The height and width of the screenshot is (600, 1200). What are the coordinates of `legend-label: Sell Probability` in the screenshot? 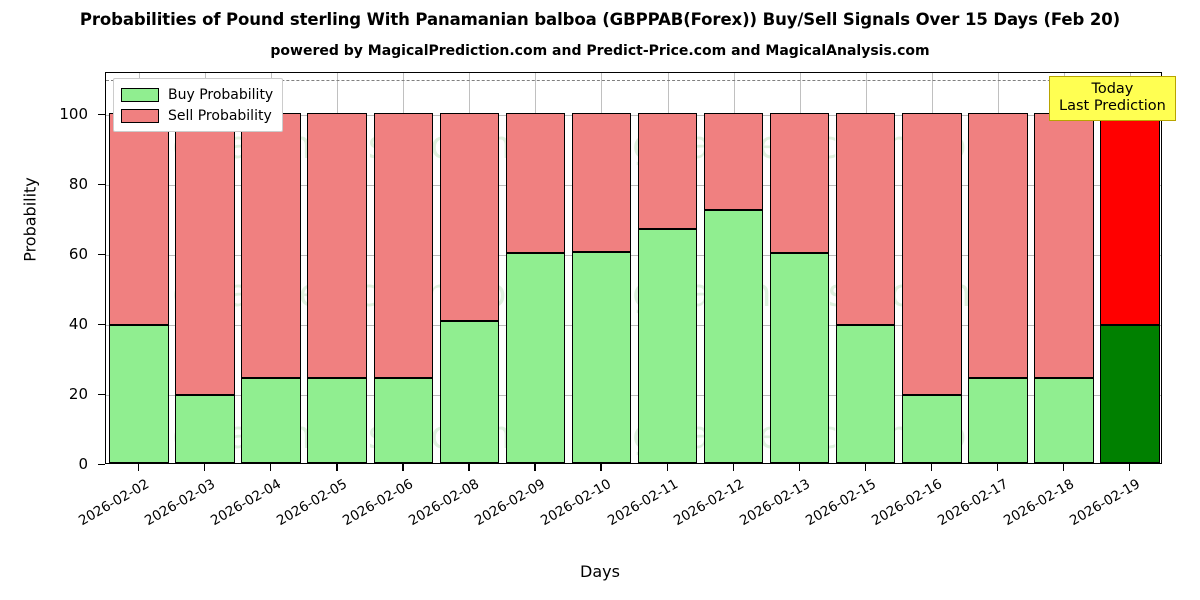 It's located at (220, 115).